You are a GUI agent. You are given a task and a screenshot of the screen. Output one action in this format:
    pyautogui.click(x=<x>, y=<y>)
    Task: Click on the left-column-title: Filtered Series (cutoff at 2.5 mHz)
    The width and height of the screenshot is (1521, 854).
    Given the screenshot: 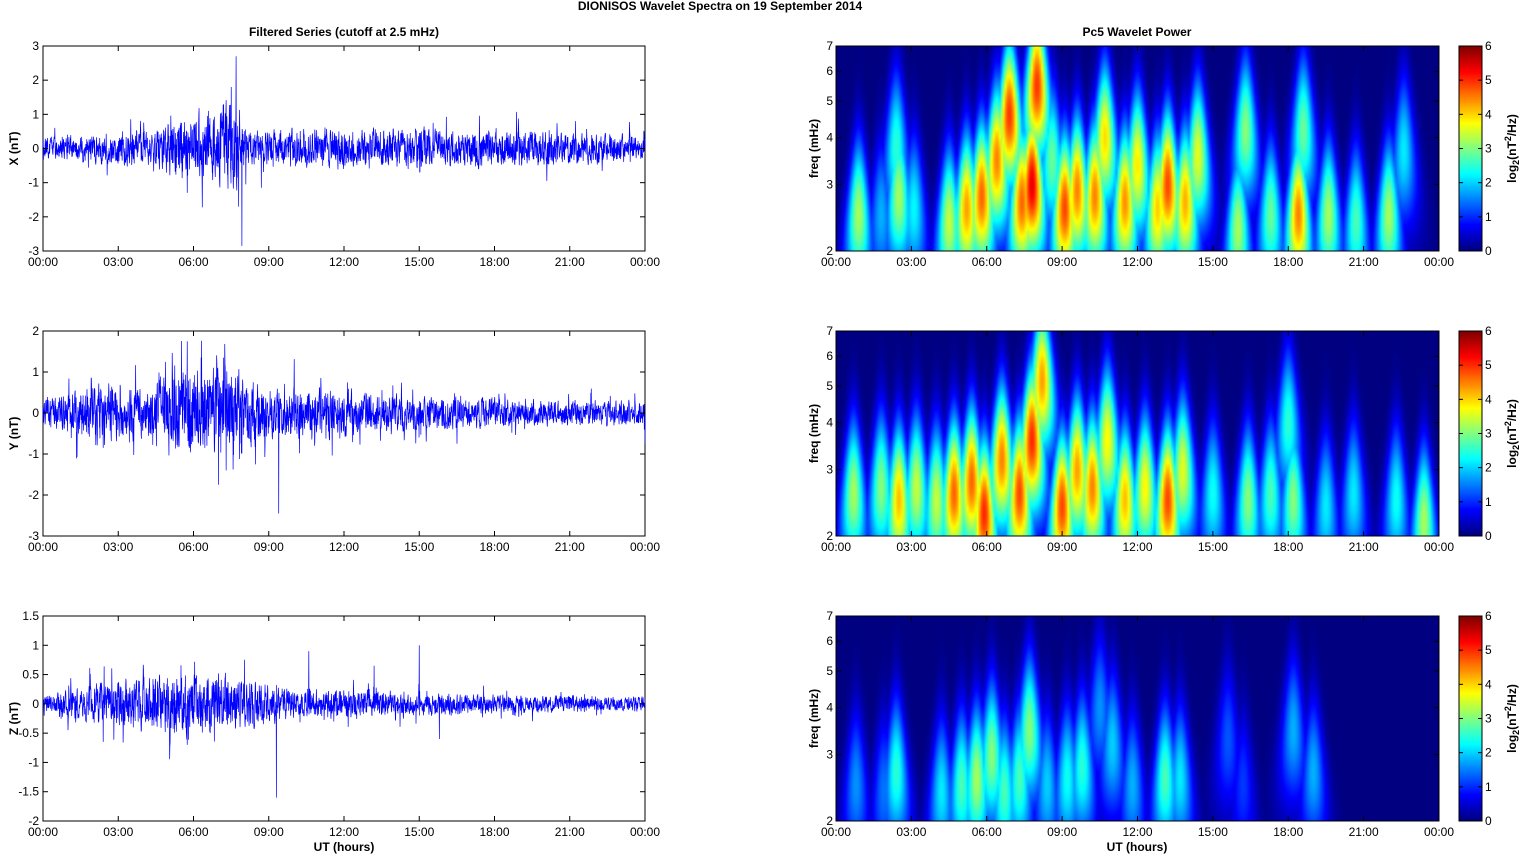 What is the action you would take?
    pyautogui.click(x=344, y=32)
    